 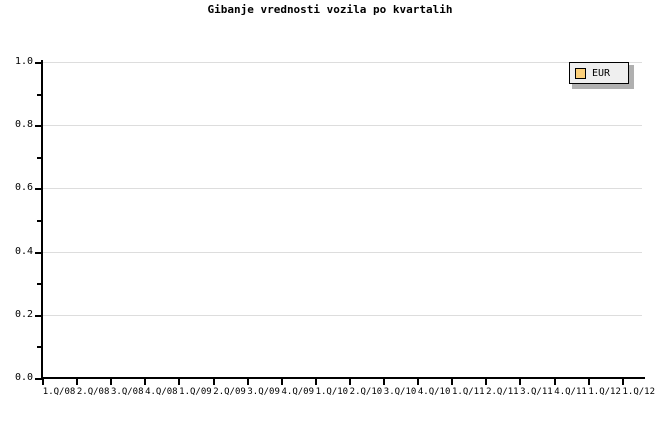 I want to click on x-axis-label: 4.Q/11, so click(x=570, y=392).